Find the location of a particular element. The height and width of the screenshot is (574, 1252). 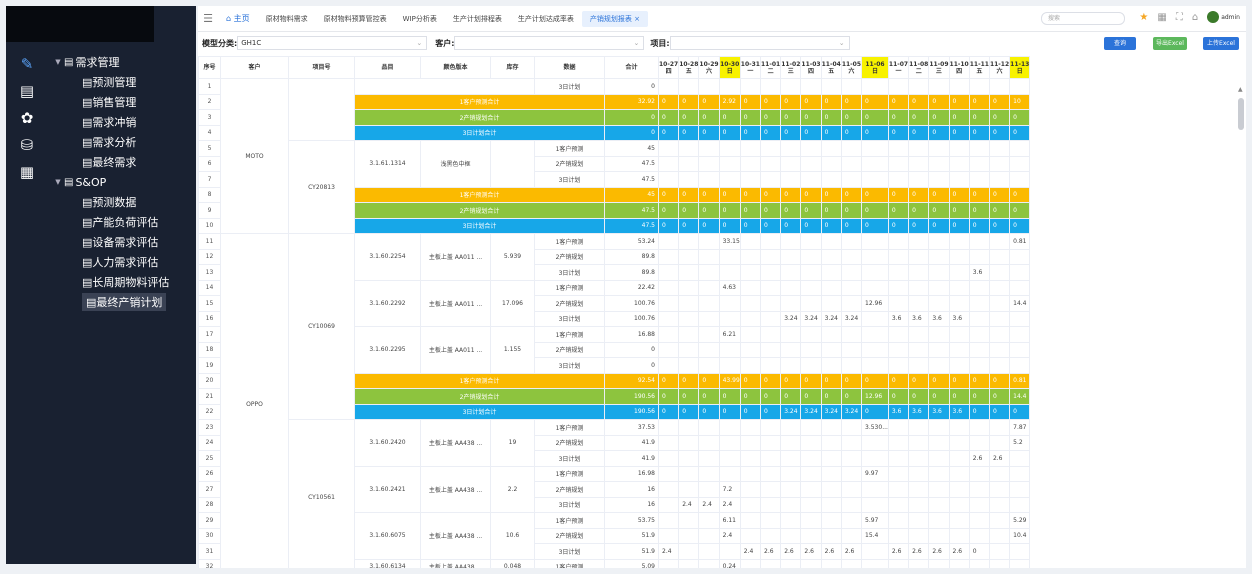

nav-item: ▤预测数据 is located at coordinates (122, 202).